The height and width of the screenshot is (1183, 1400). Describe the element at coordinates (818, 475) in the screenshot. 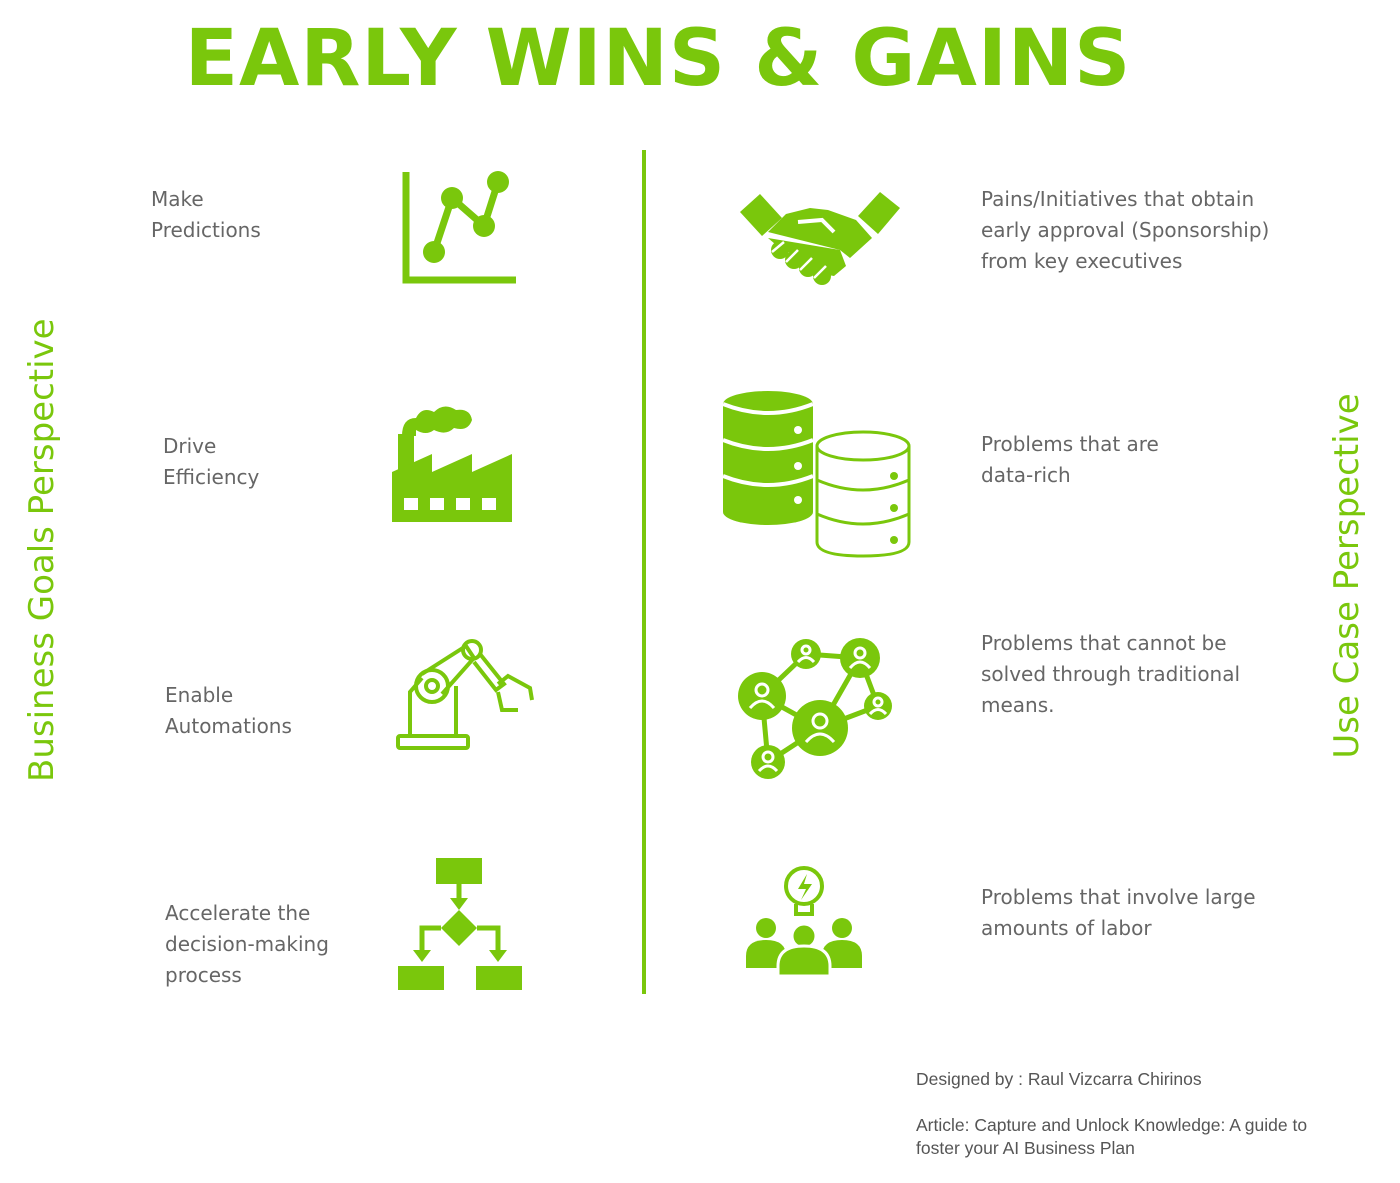

I see `database-icon` at that location.